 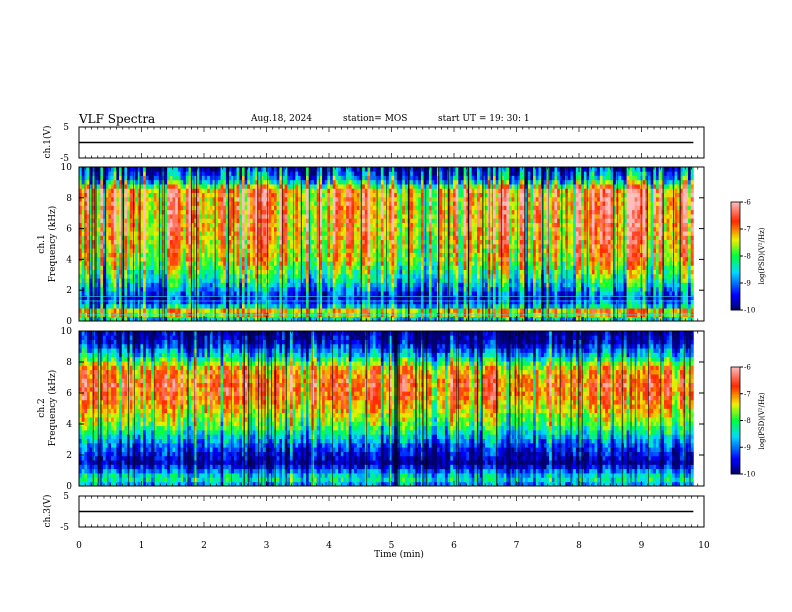 What do you see at coordinates (281, 119) in the screenshot?
I see `date-label: Aug.18, 2024` at bounding box center [281, 119].